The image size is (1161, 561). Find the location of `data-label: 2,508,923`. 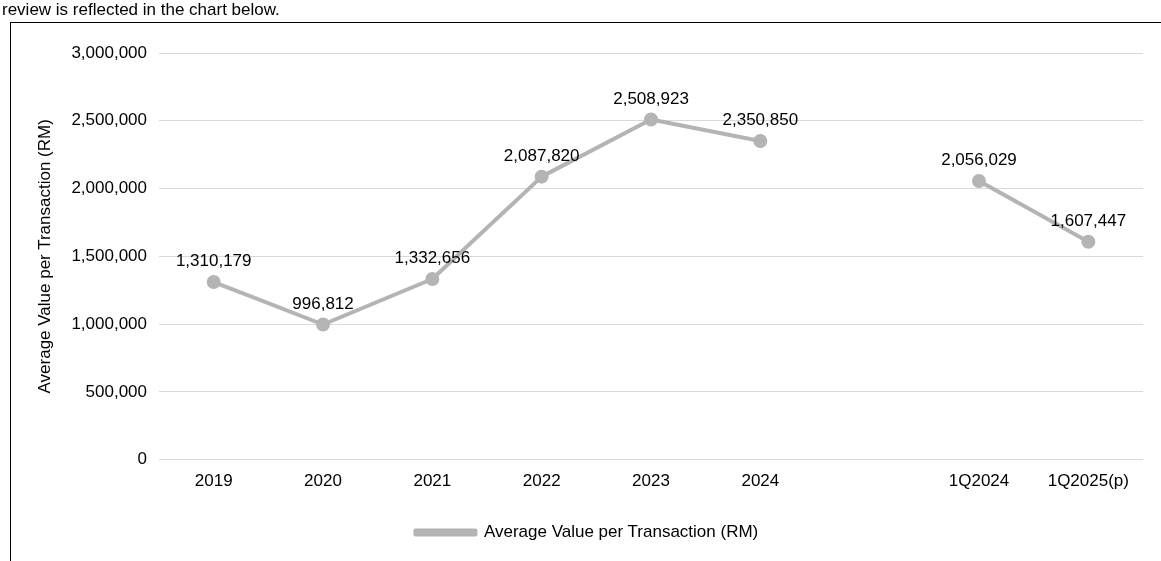

data-label: 2,508,923 is located at coordinates (651, 98).